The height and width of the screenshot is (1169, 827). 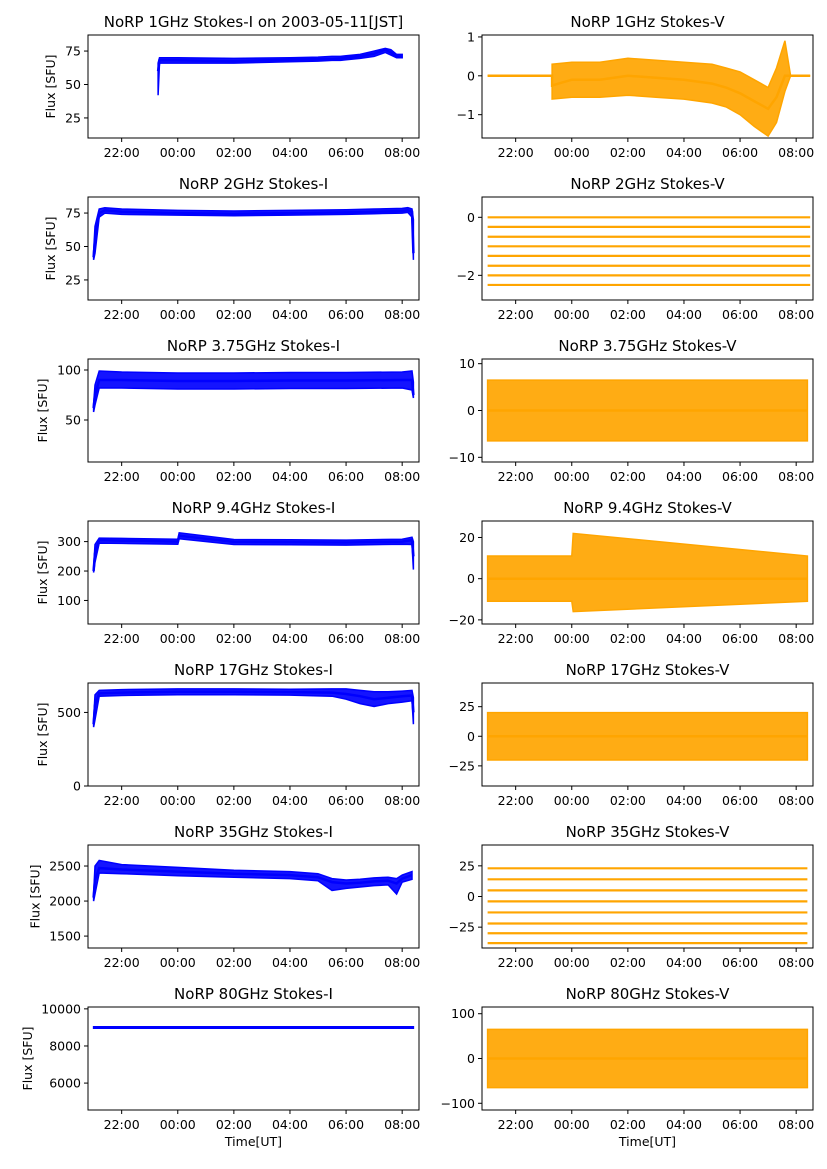 What do you see at coordinates (467, 363) in the screenshot?
I see `y-tick-label: 10` at bounding box center [467, 363].